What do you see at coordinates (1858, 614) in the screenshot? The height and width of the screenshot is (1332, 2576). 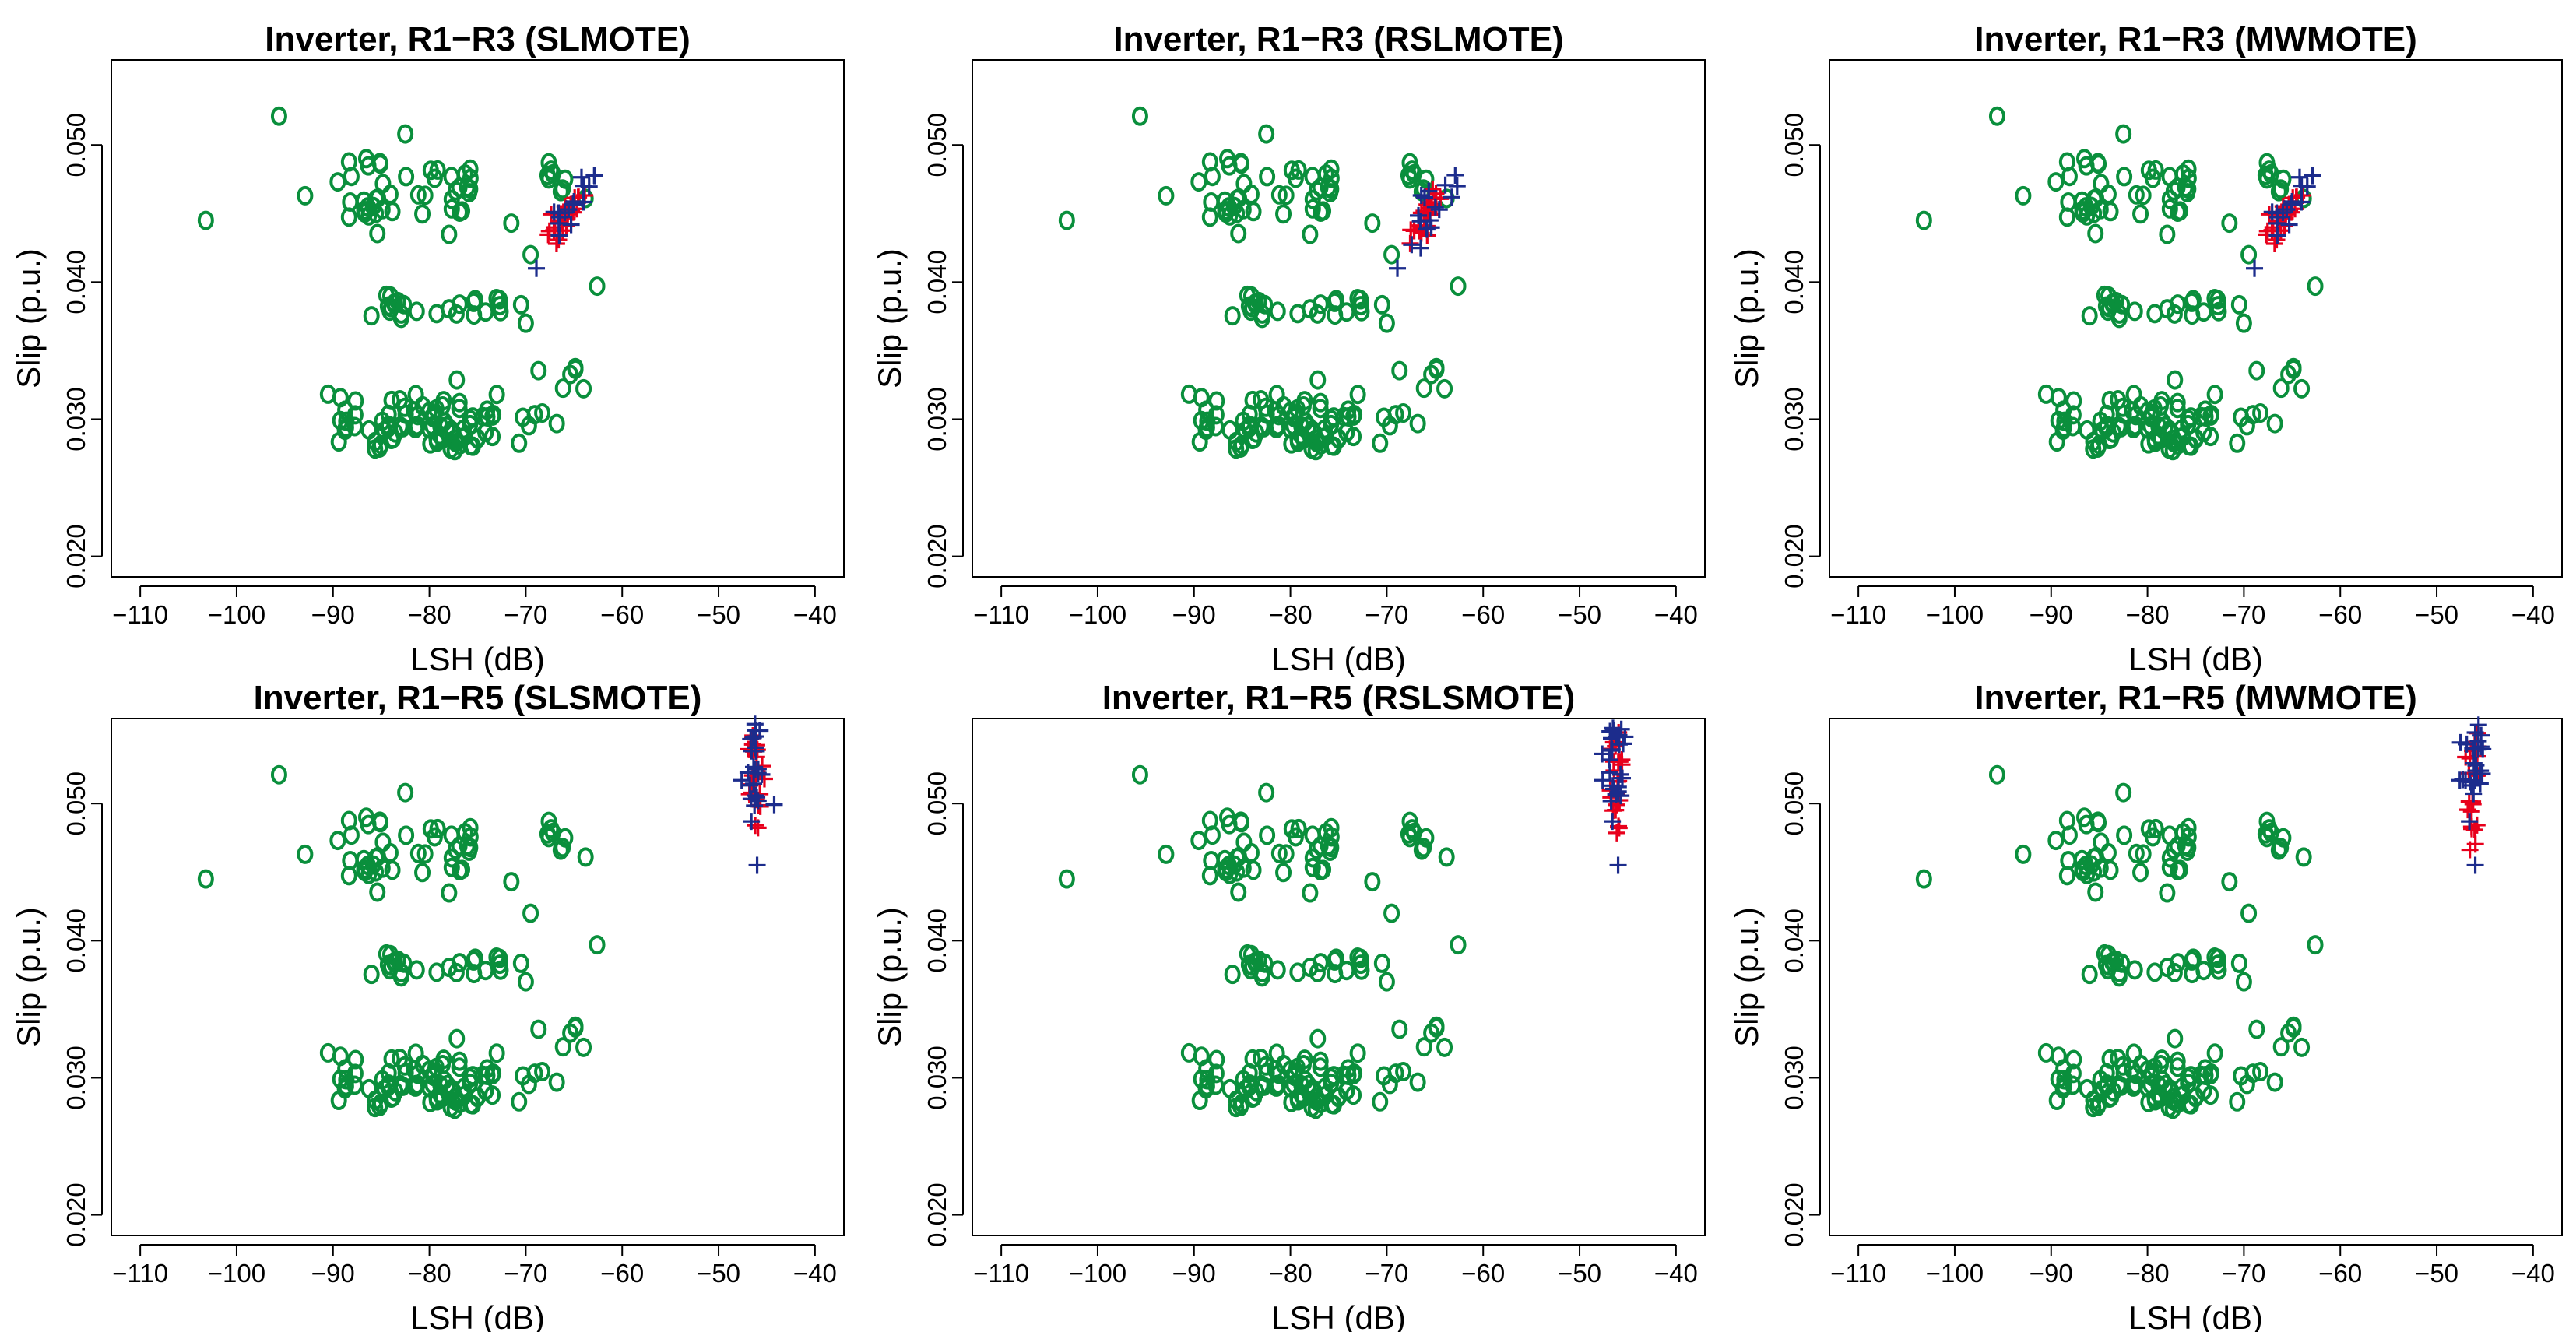 I see `x-tick-label: −110` at bounding box center [1858, 614].